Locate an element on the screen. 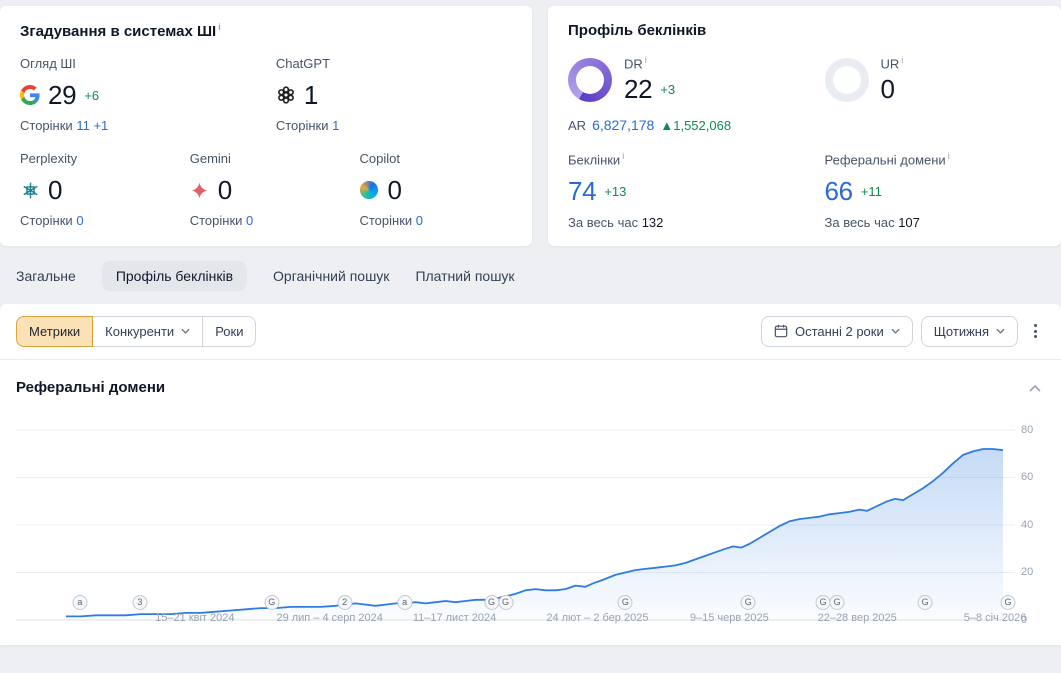 This screenshot has width=1061, height=673. tab-backlink-profile: Профіль беклінків is located at coordinates (174, 275).